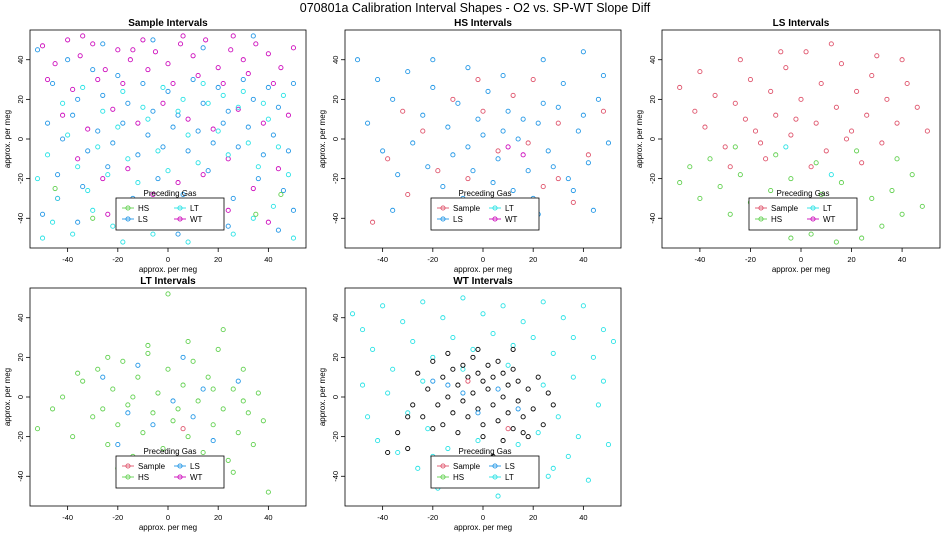  I want to click on y-tick-label: -20, so click(20, 178).